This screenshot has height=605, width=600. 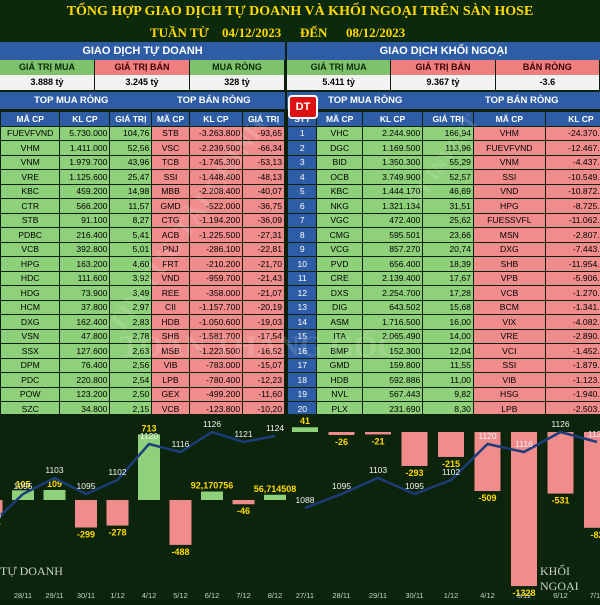 What do you see at coordinates (572, 351) in the screenshot?
I see `sell-volume: -1.452.530` at bounding box center [572, 351].